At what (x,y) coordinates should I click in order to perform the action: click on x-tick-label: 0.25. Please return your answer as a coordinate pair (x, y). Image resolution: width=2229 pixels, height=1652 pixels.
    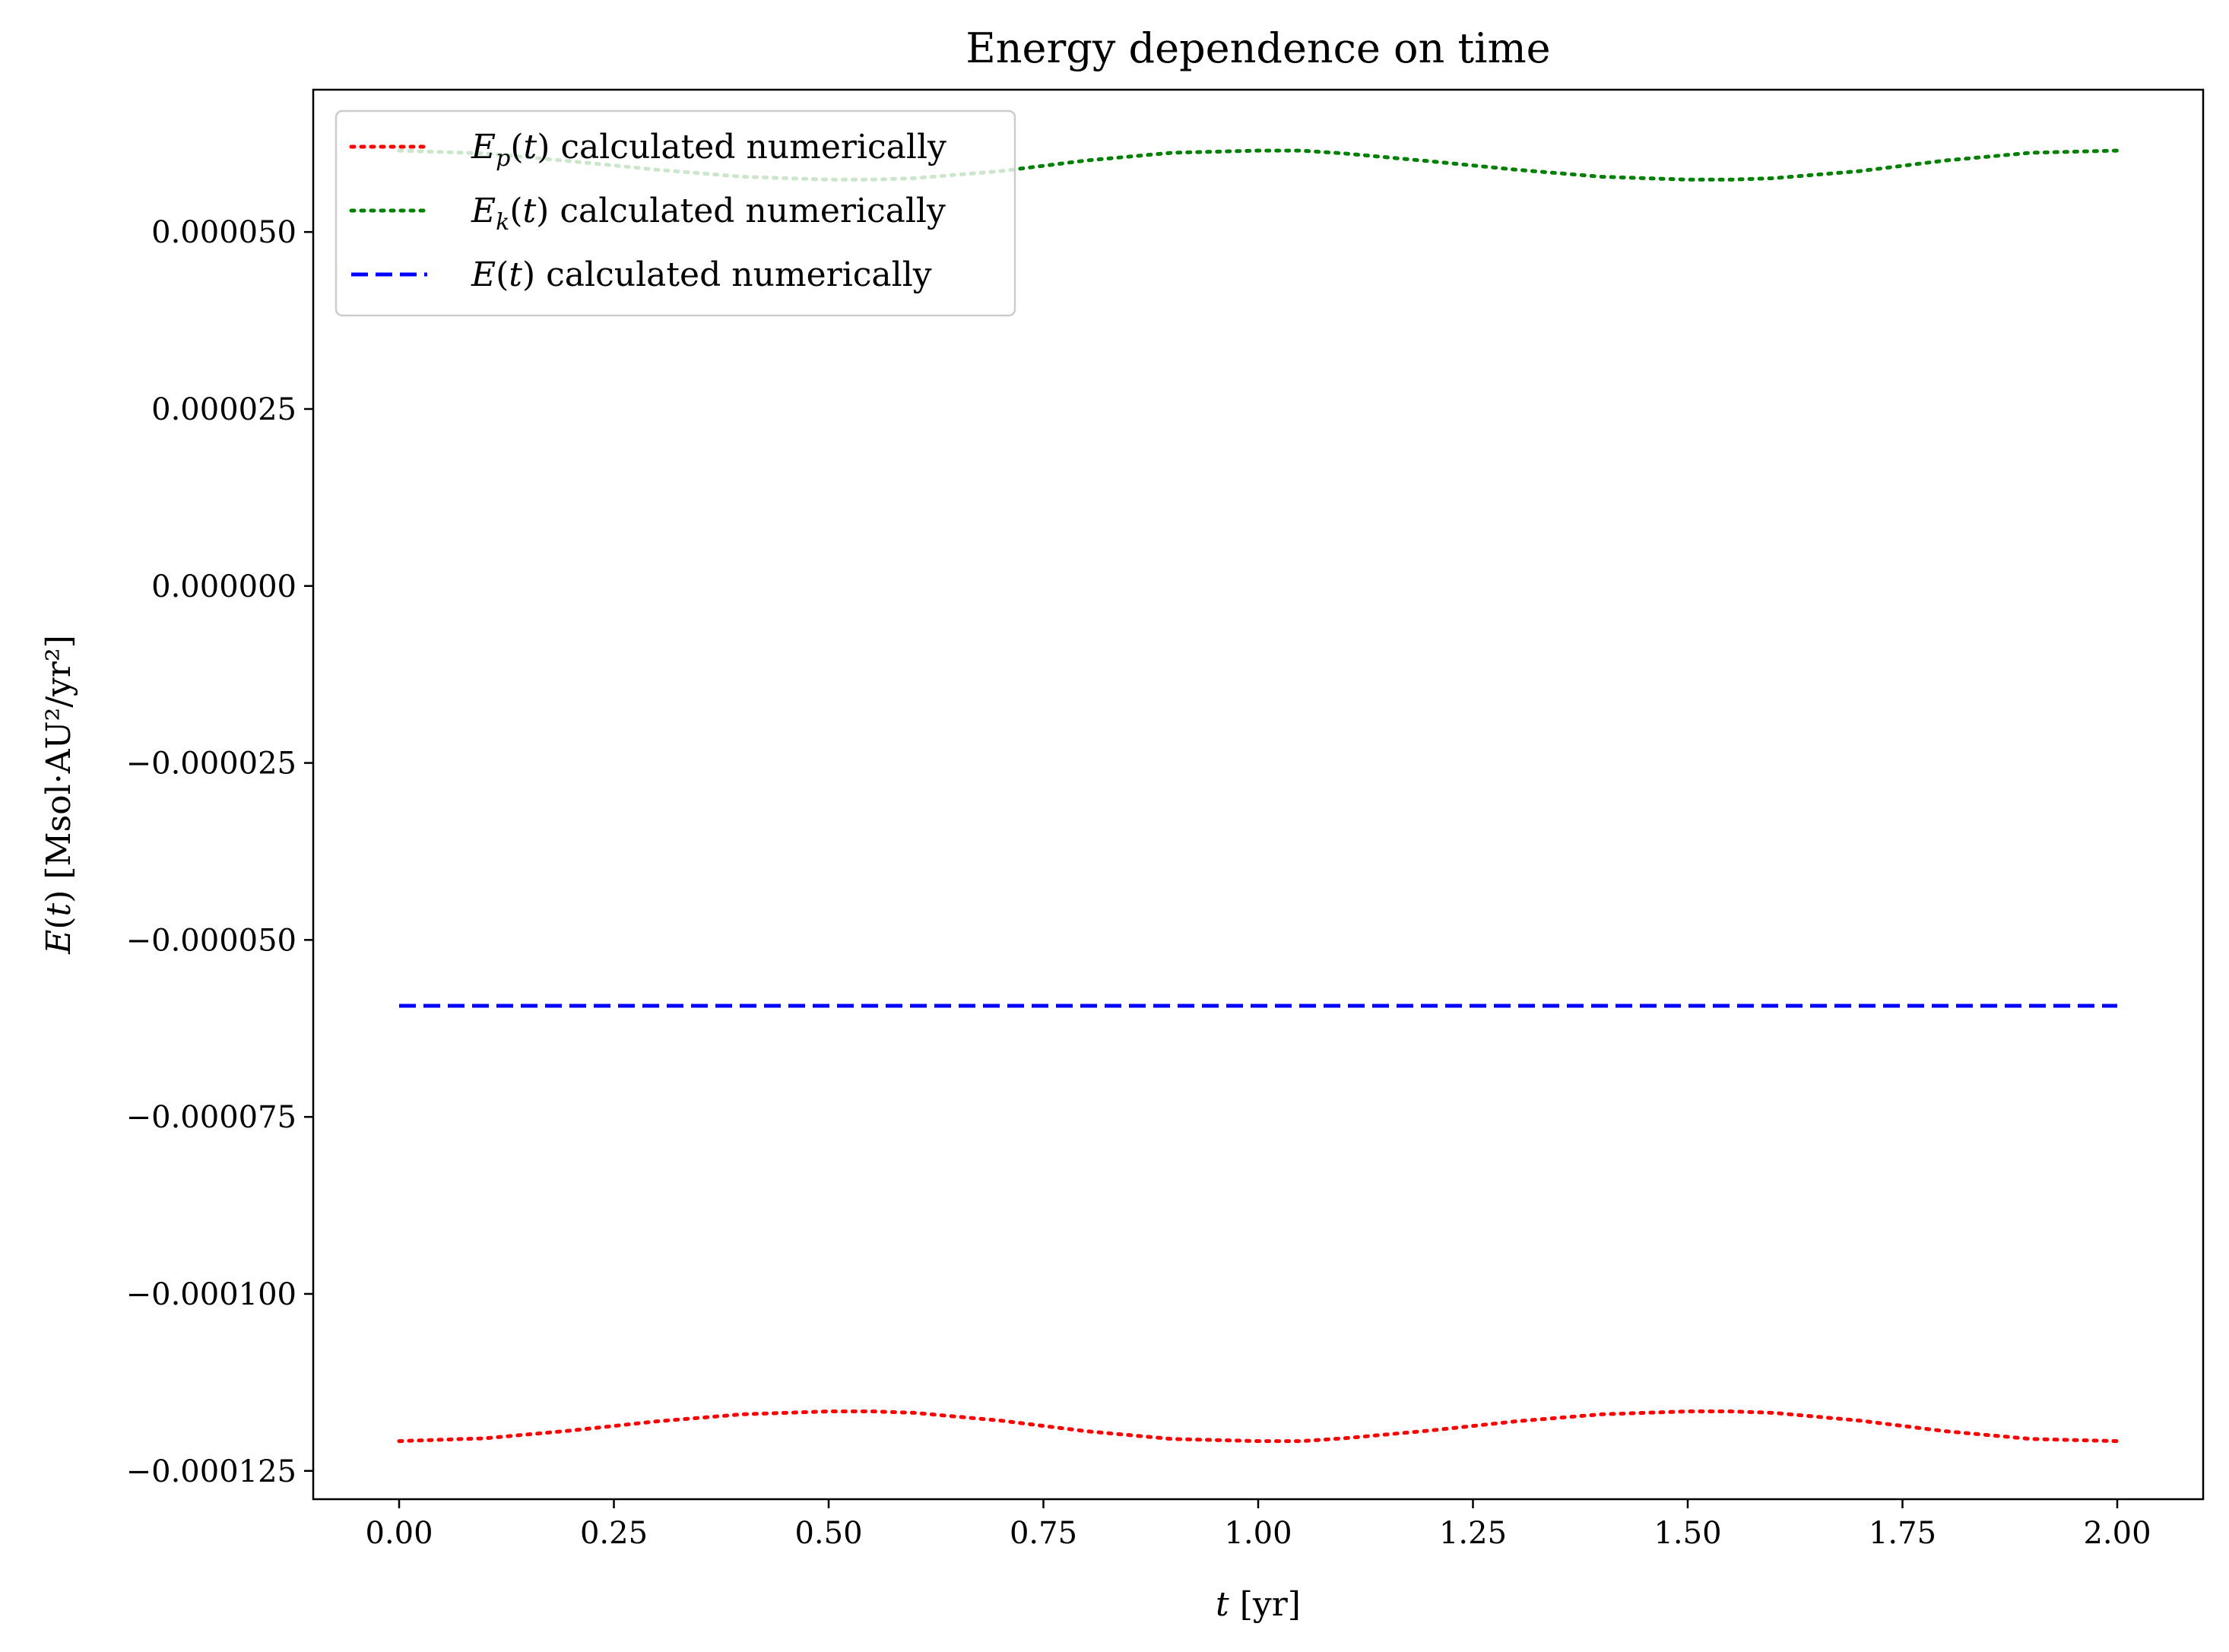
    Looking at the image, I should click on (614, 1533).